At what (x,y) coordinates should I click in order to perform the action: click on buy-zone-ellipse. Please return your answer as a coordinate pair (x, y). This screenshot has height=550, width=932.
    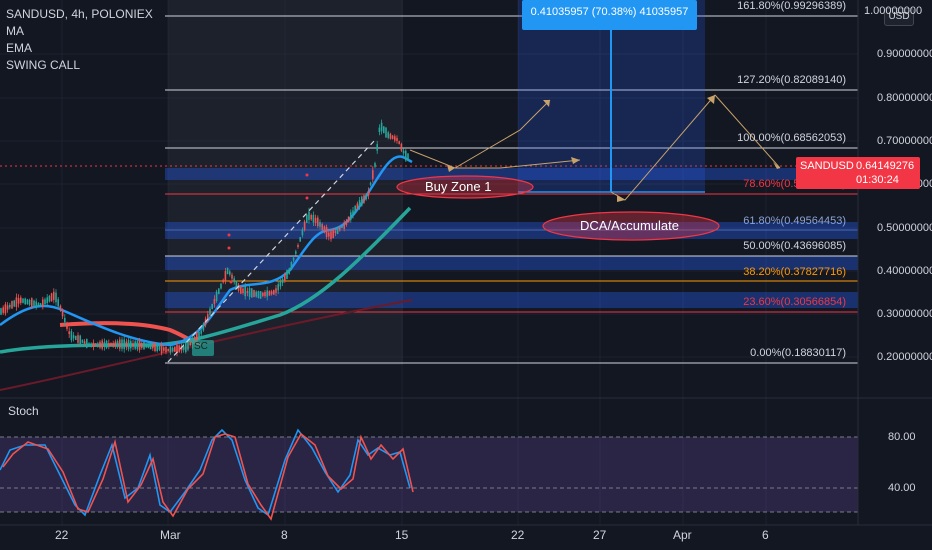
    Looking at the image, I should click on (465, 187).